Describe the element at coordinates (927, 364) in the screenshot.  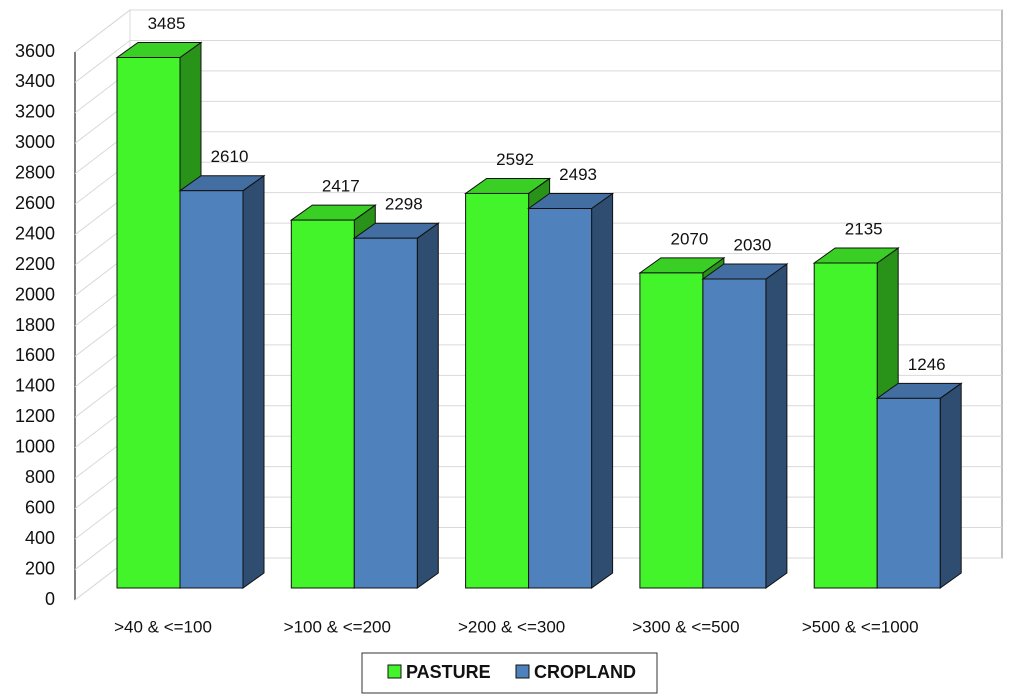
I see `value-label: 1246` at that location.